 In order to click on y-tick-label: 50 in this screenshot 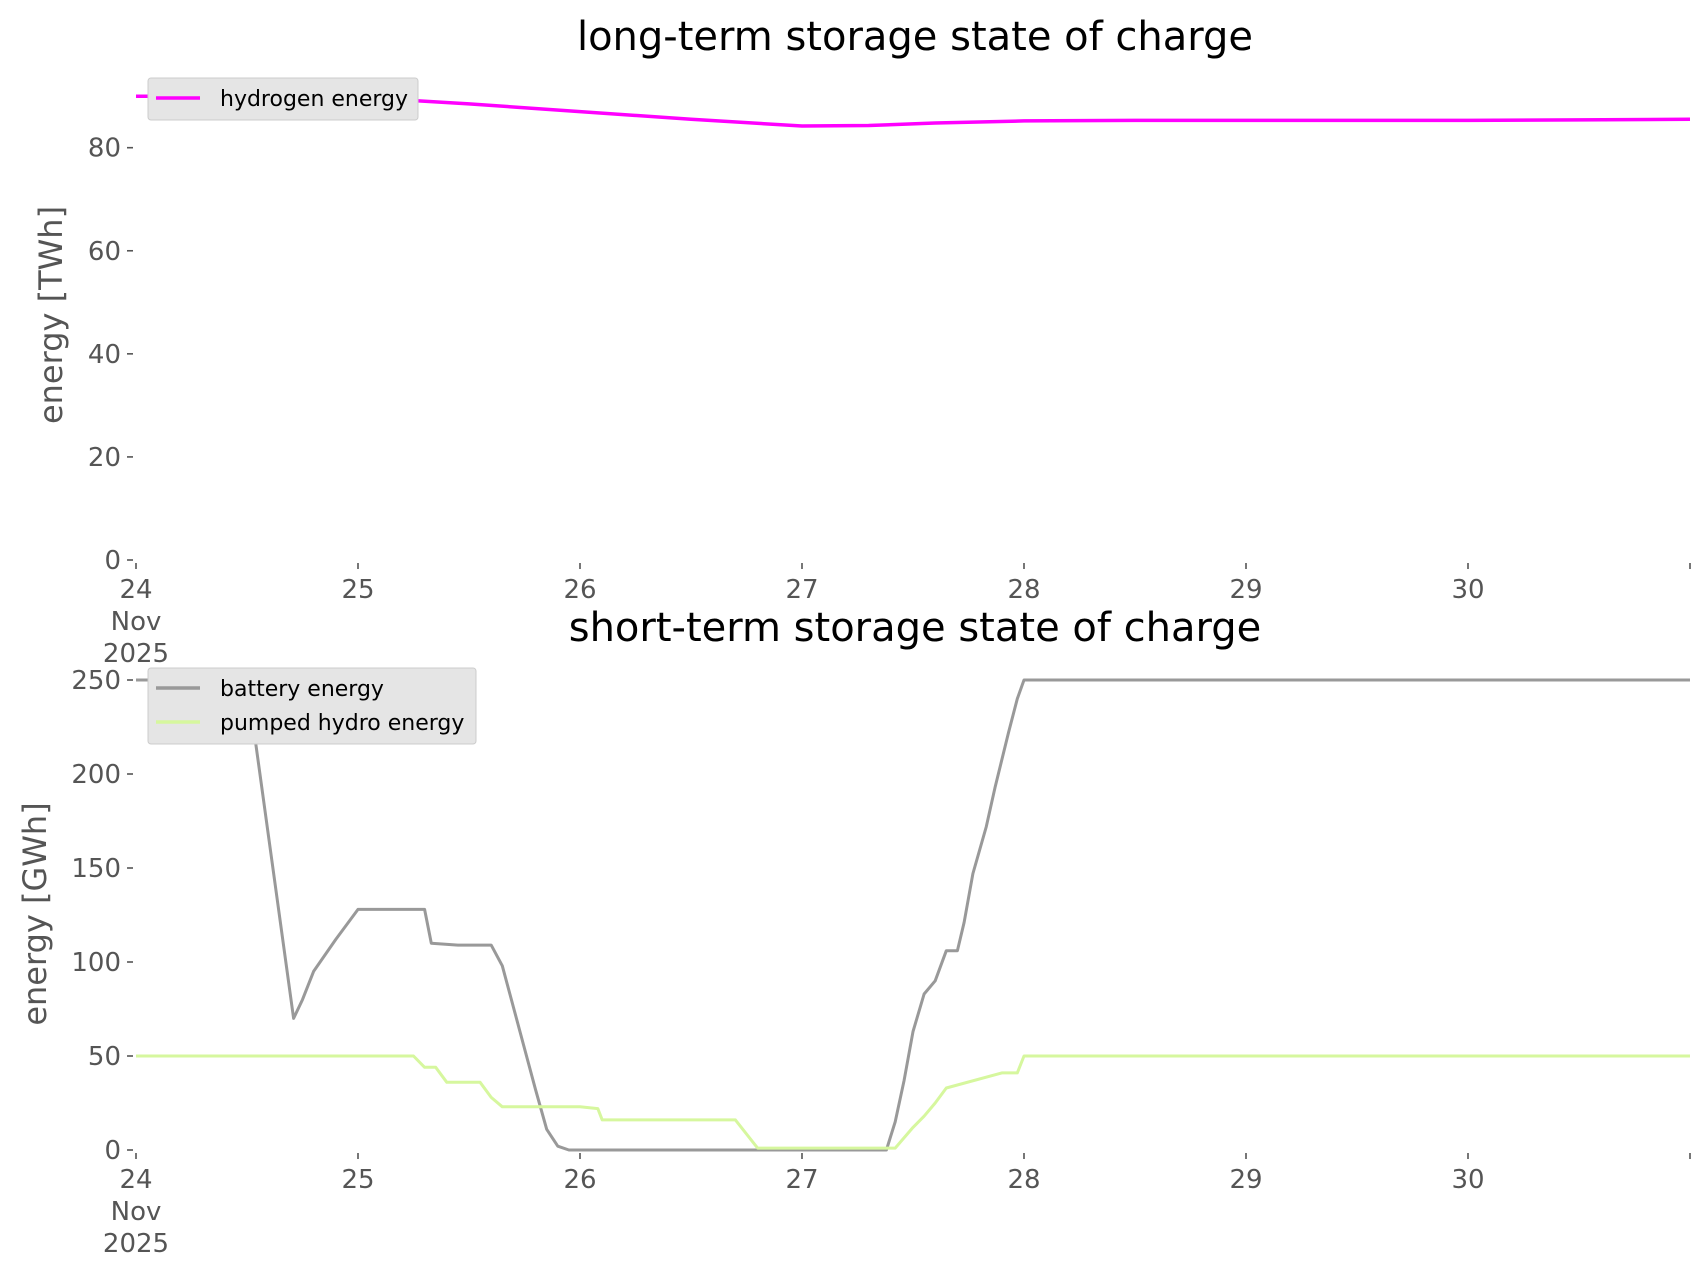, I will do `click(104, 1057)`.